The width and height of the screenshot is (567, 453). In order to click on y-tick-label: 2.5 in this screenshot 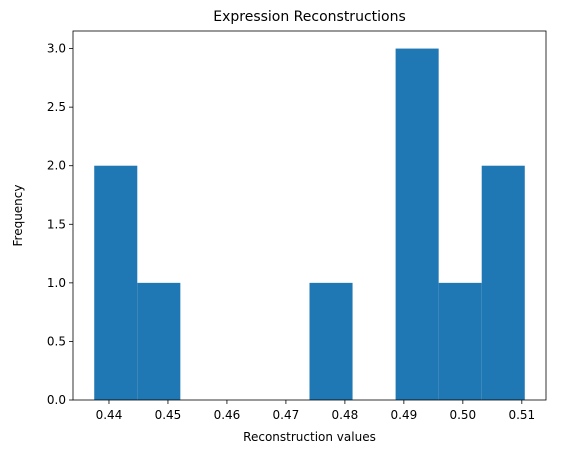, I will do `click(56, 107)`.